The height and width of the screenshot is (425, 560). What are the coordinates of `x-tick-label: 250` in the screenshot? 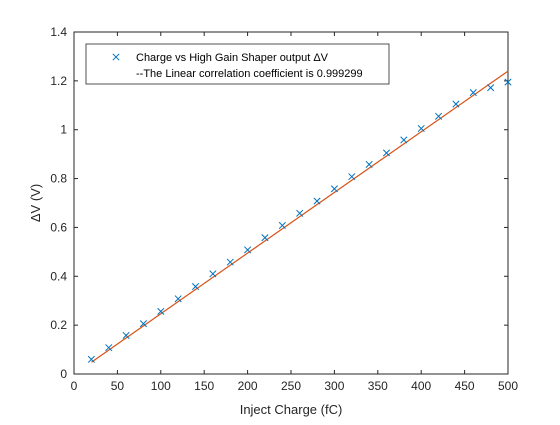 It's located at (291, 386).